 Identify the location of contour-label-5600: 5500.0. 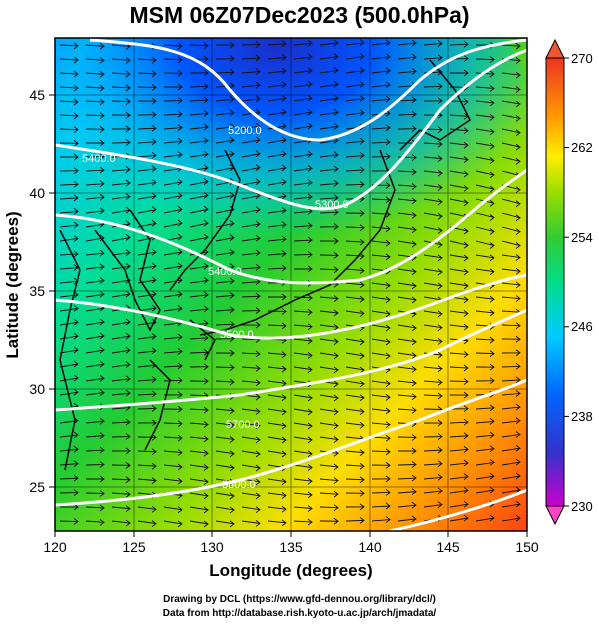
(237, 335).